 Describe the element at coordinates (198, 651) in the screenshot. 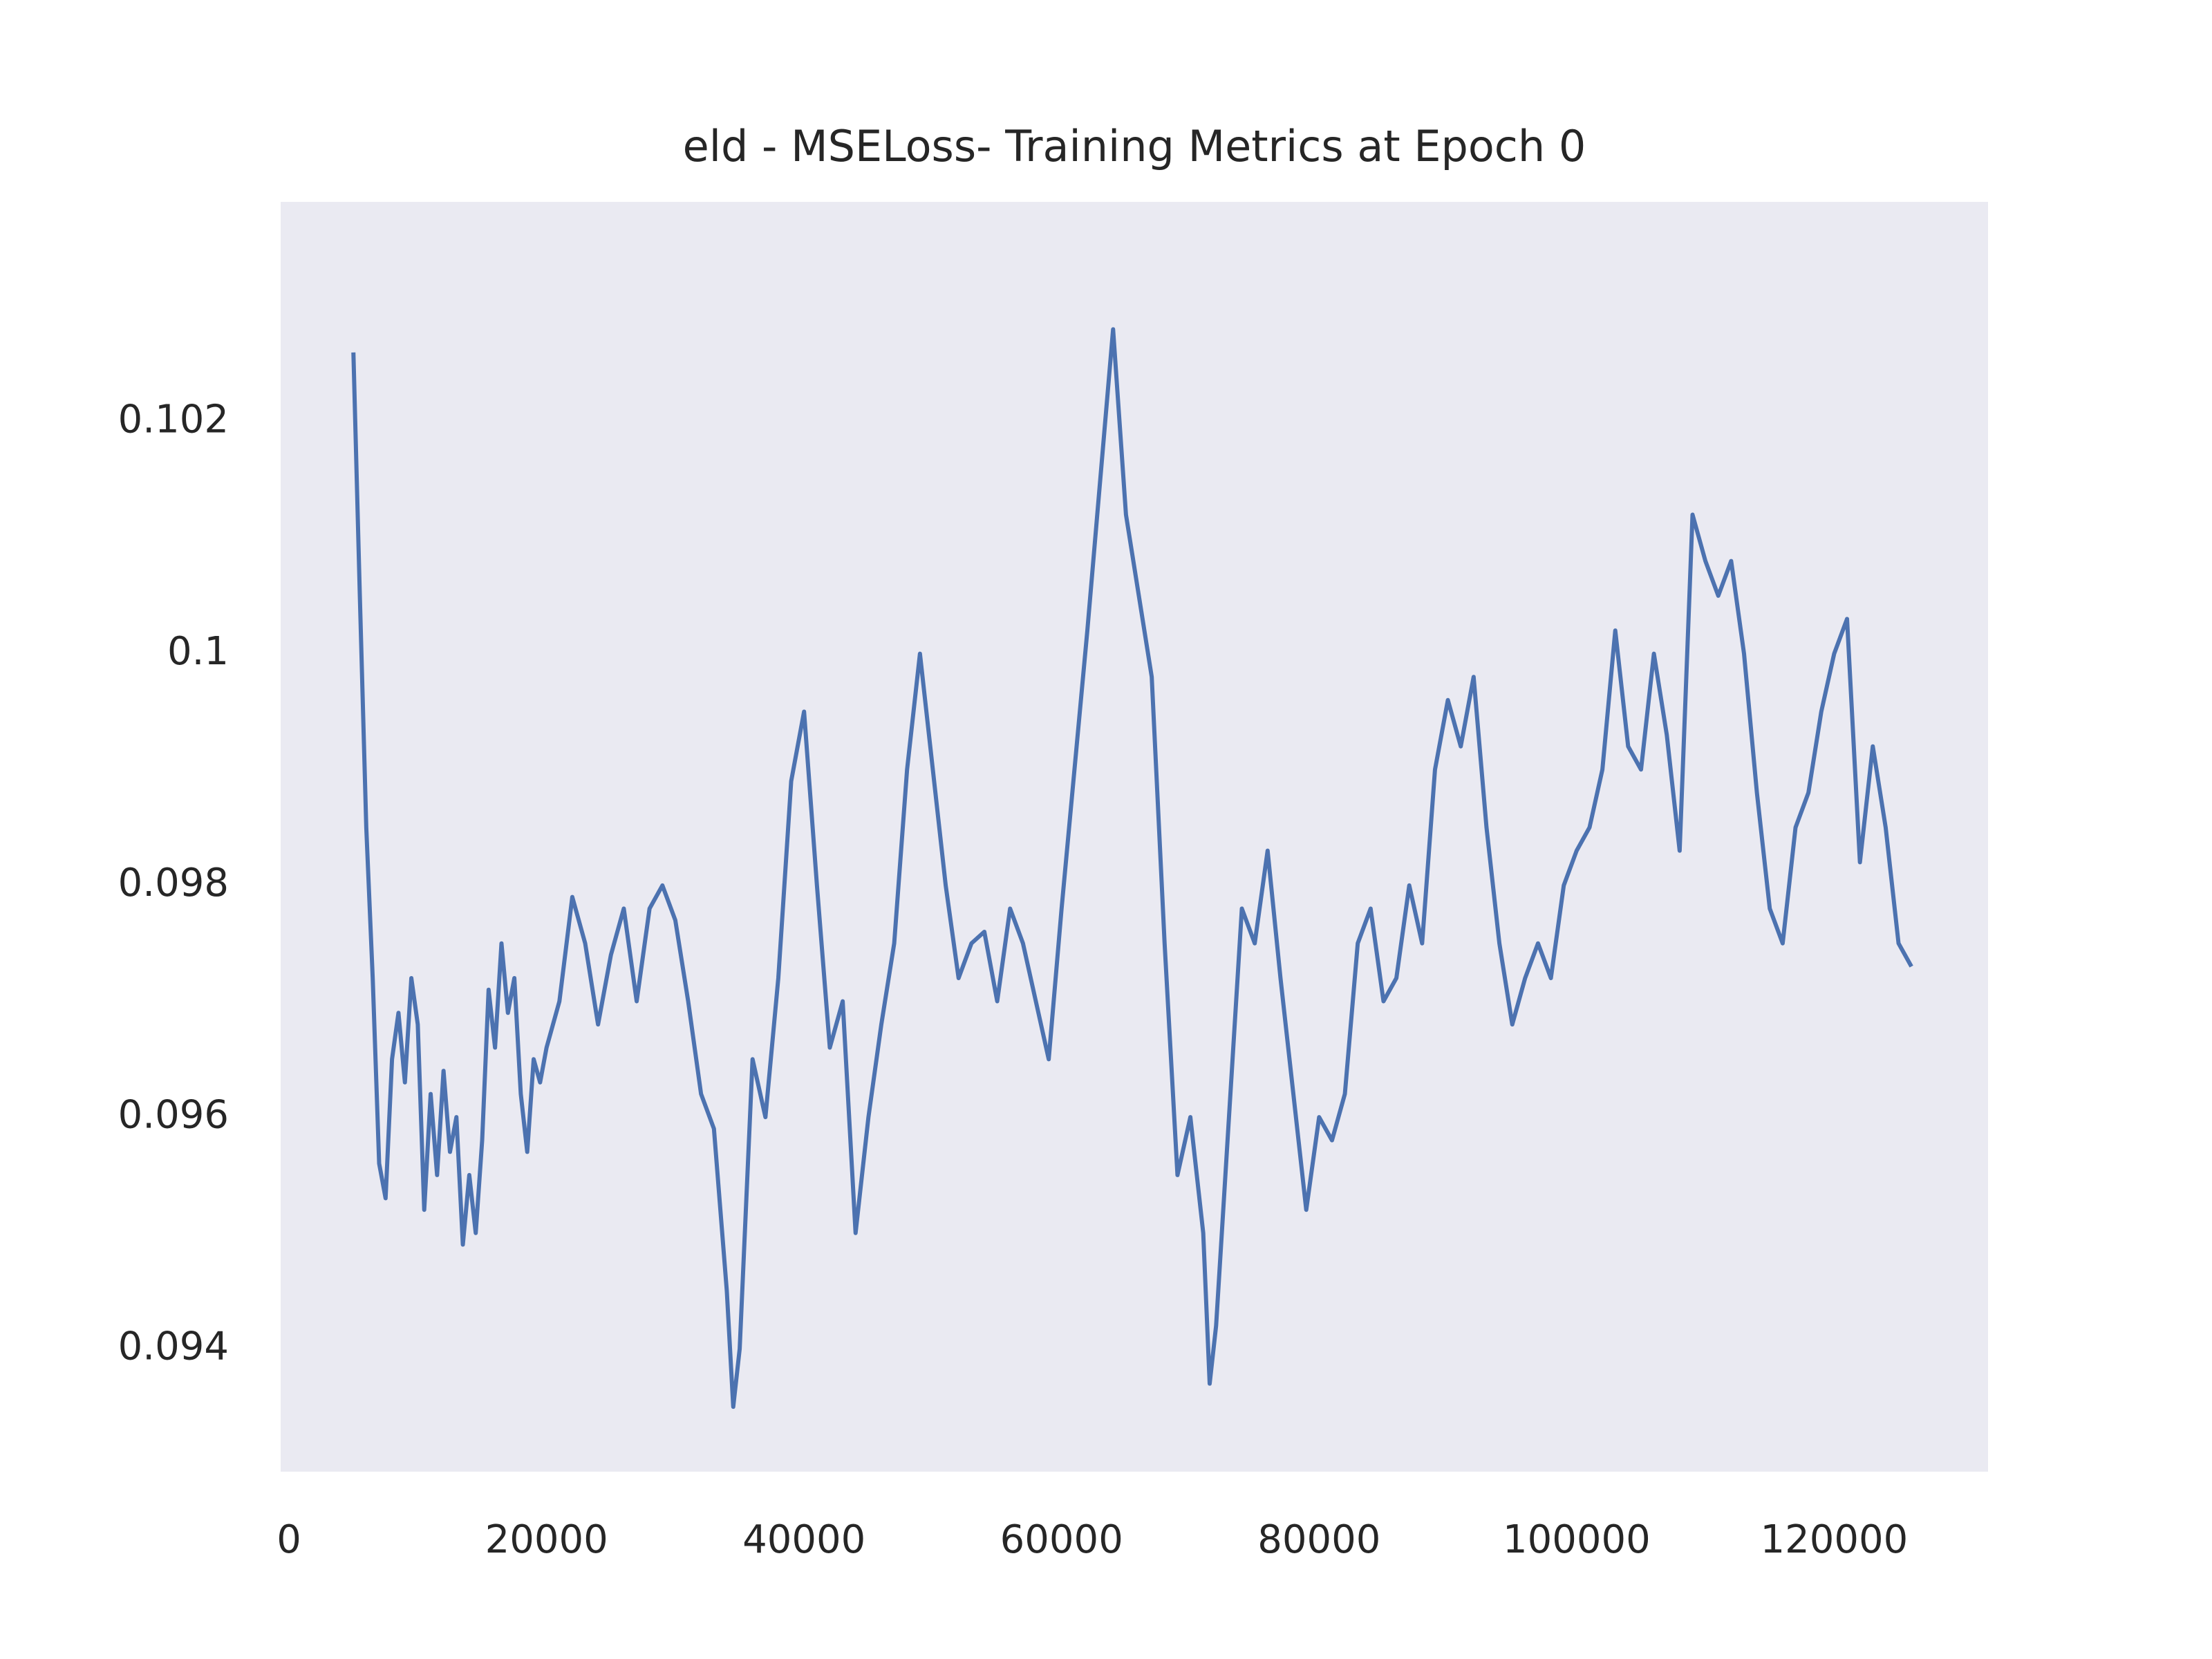

I see `y-tick-label: 0.1` at that location.